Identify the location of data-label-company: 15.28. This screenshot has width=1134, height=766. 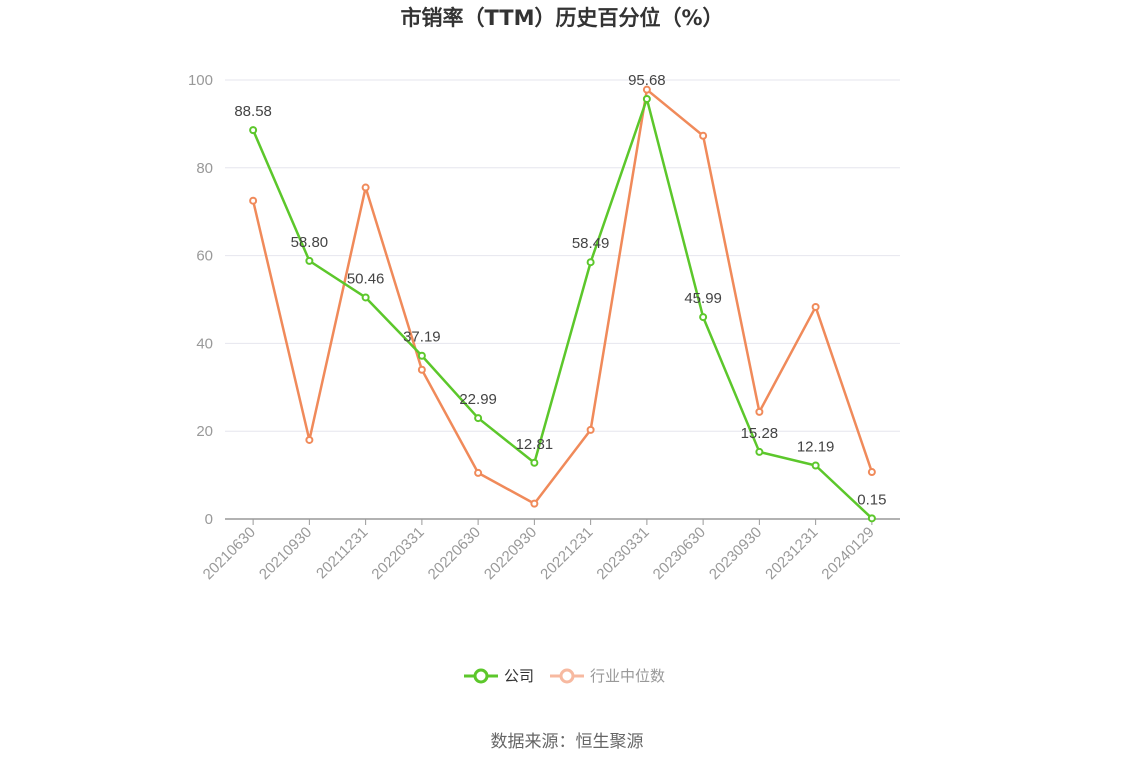
(760, 433).